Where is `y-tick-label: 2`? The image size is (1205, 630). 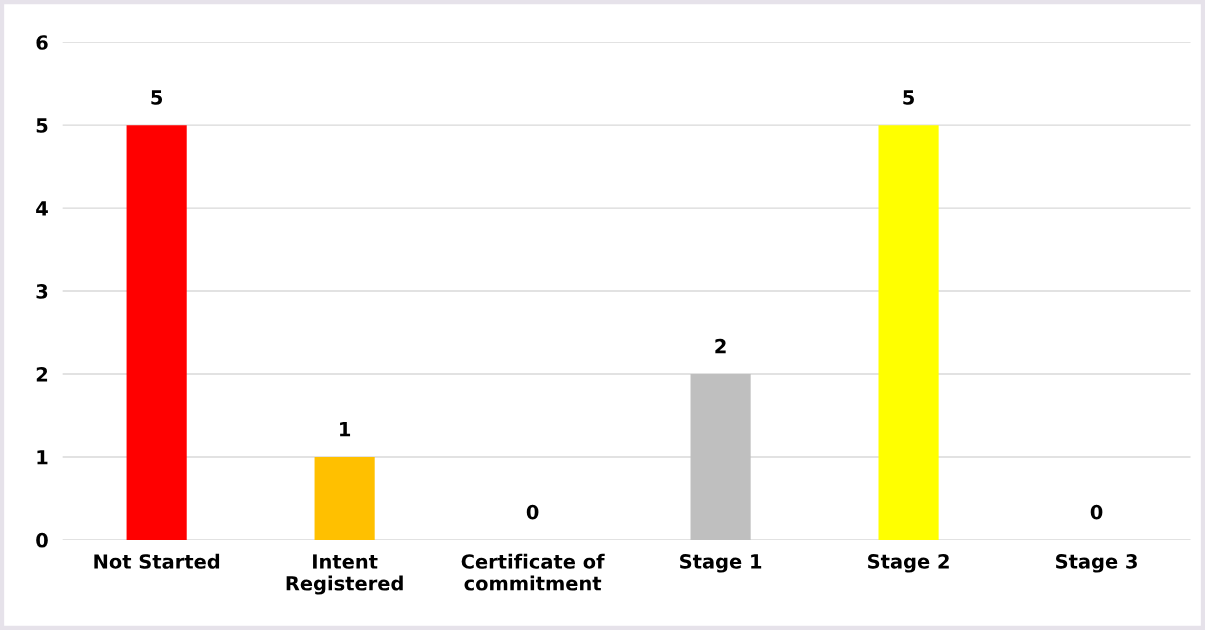 y-tick-label: 2 is located at coordinates (42, 374).